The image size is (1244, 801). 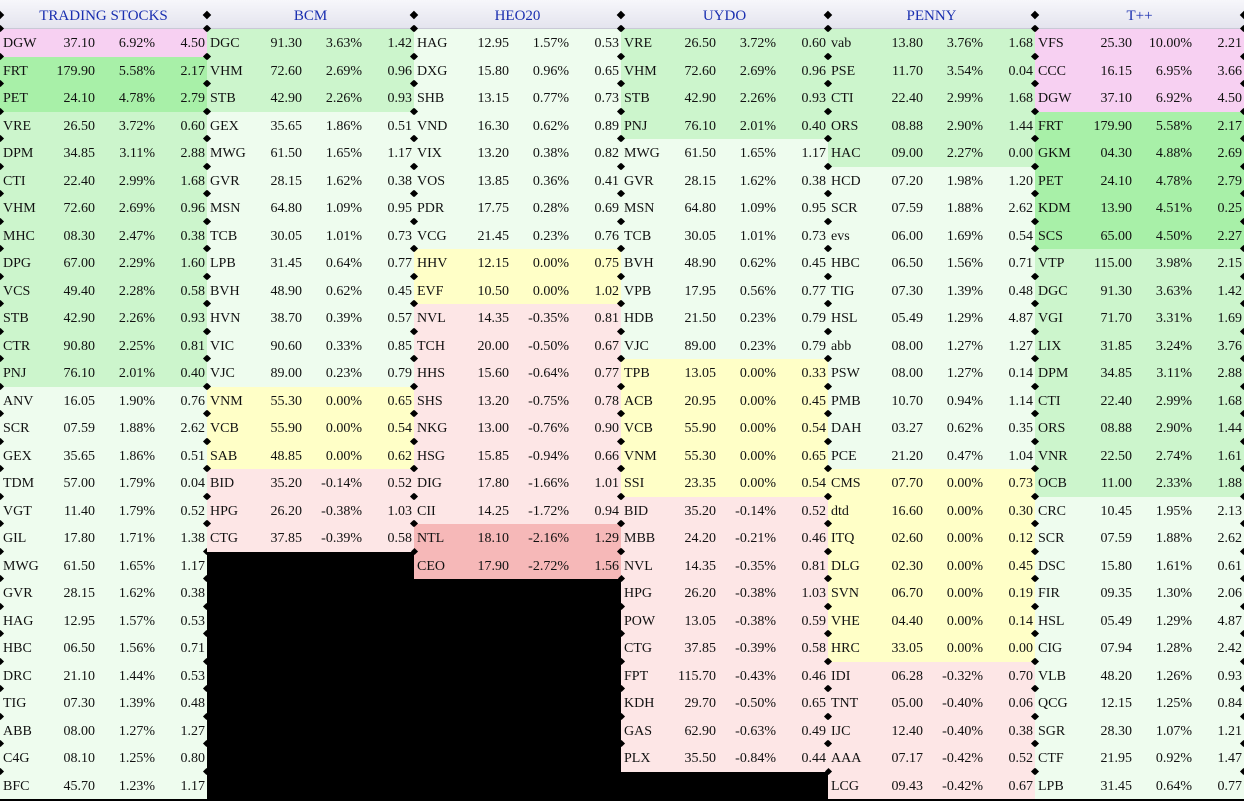 What do you see at coordinates (103, 125) in the screenshot?
I see `stock-row: VRE 26.50 3.72% 0.60` at bounding box center [103, 125].